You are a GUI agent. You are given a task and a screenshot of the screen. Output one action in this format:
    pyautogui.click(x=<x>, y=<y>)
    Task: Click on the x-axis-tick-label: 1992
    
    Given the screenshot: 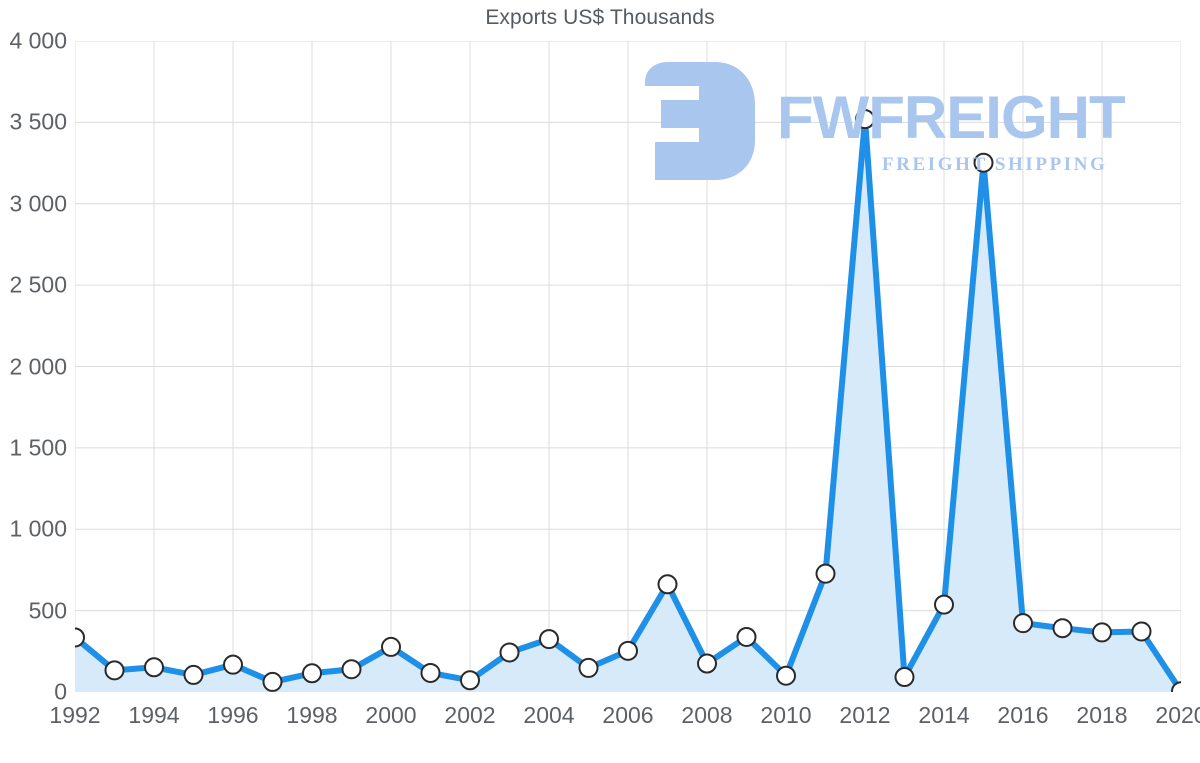 What is the action you would take?
    pyautogui.click(x=75, y=715)
    